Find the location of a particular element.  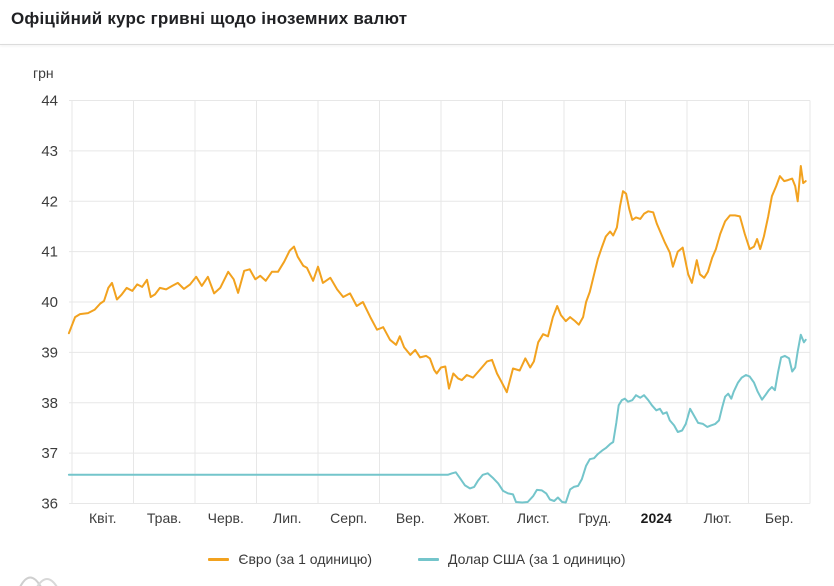

x-tick-label: Лип. is located at coordinates (287, 518).